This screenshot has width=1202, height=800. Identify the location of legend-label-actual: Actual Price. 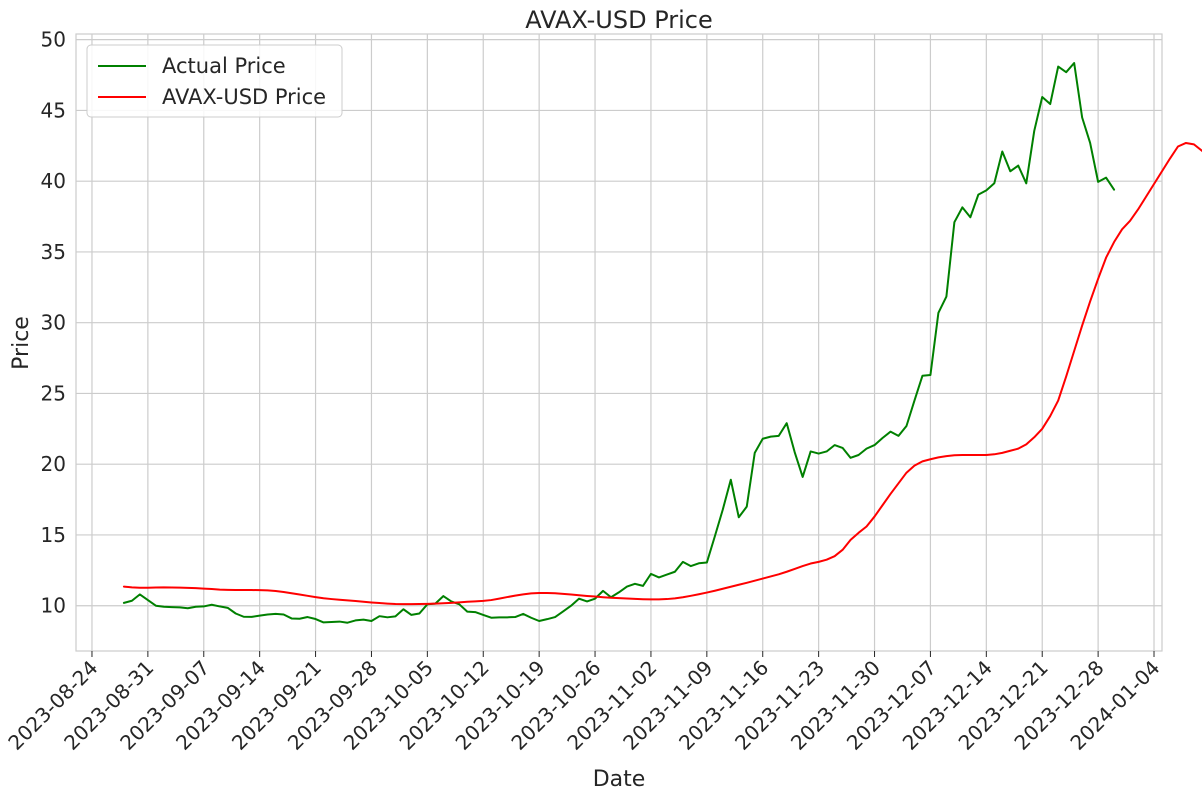
(224, 66).